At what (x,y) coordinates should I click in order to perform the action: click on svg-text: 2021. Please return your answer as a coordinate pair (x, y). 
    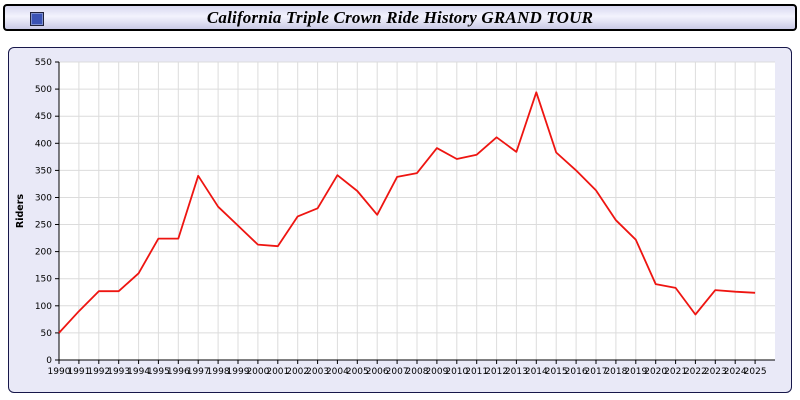
    Looking at the image, I should click on (675, 372).